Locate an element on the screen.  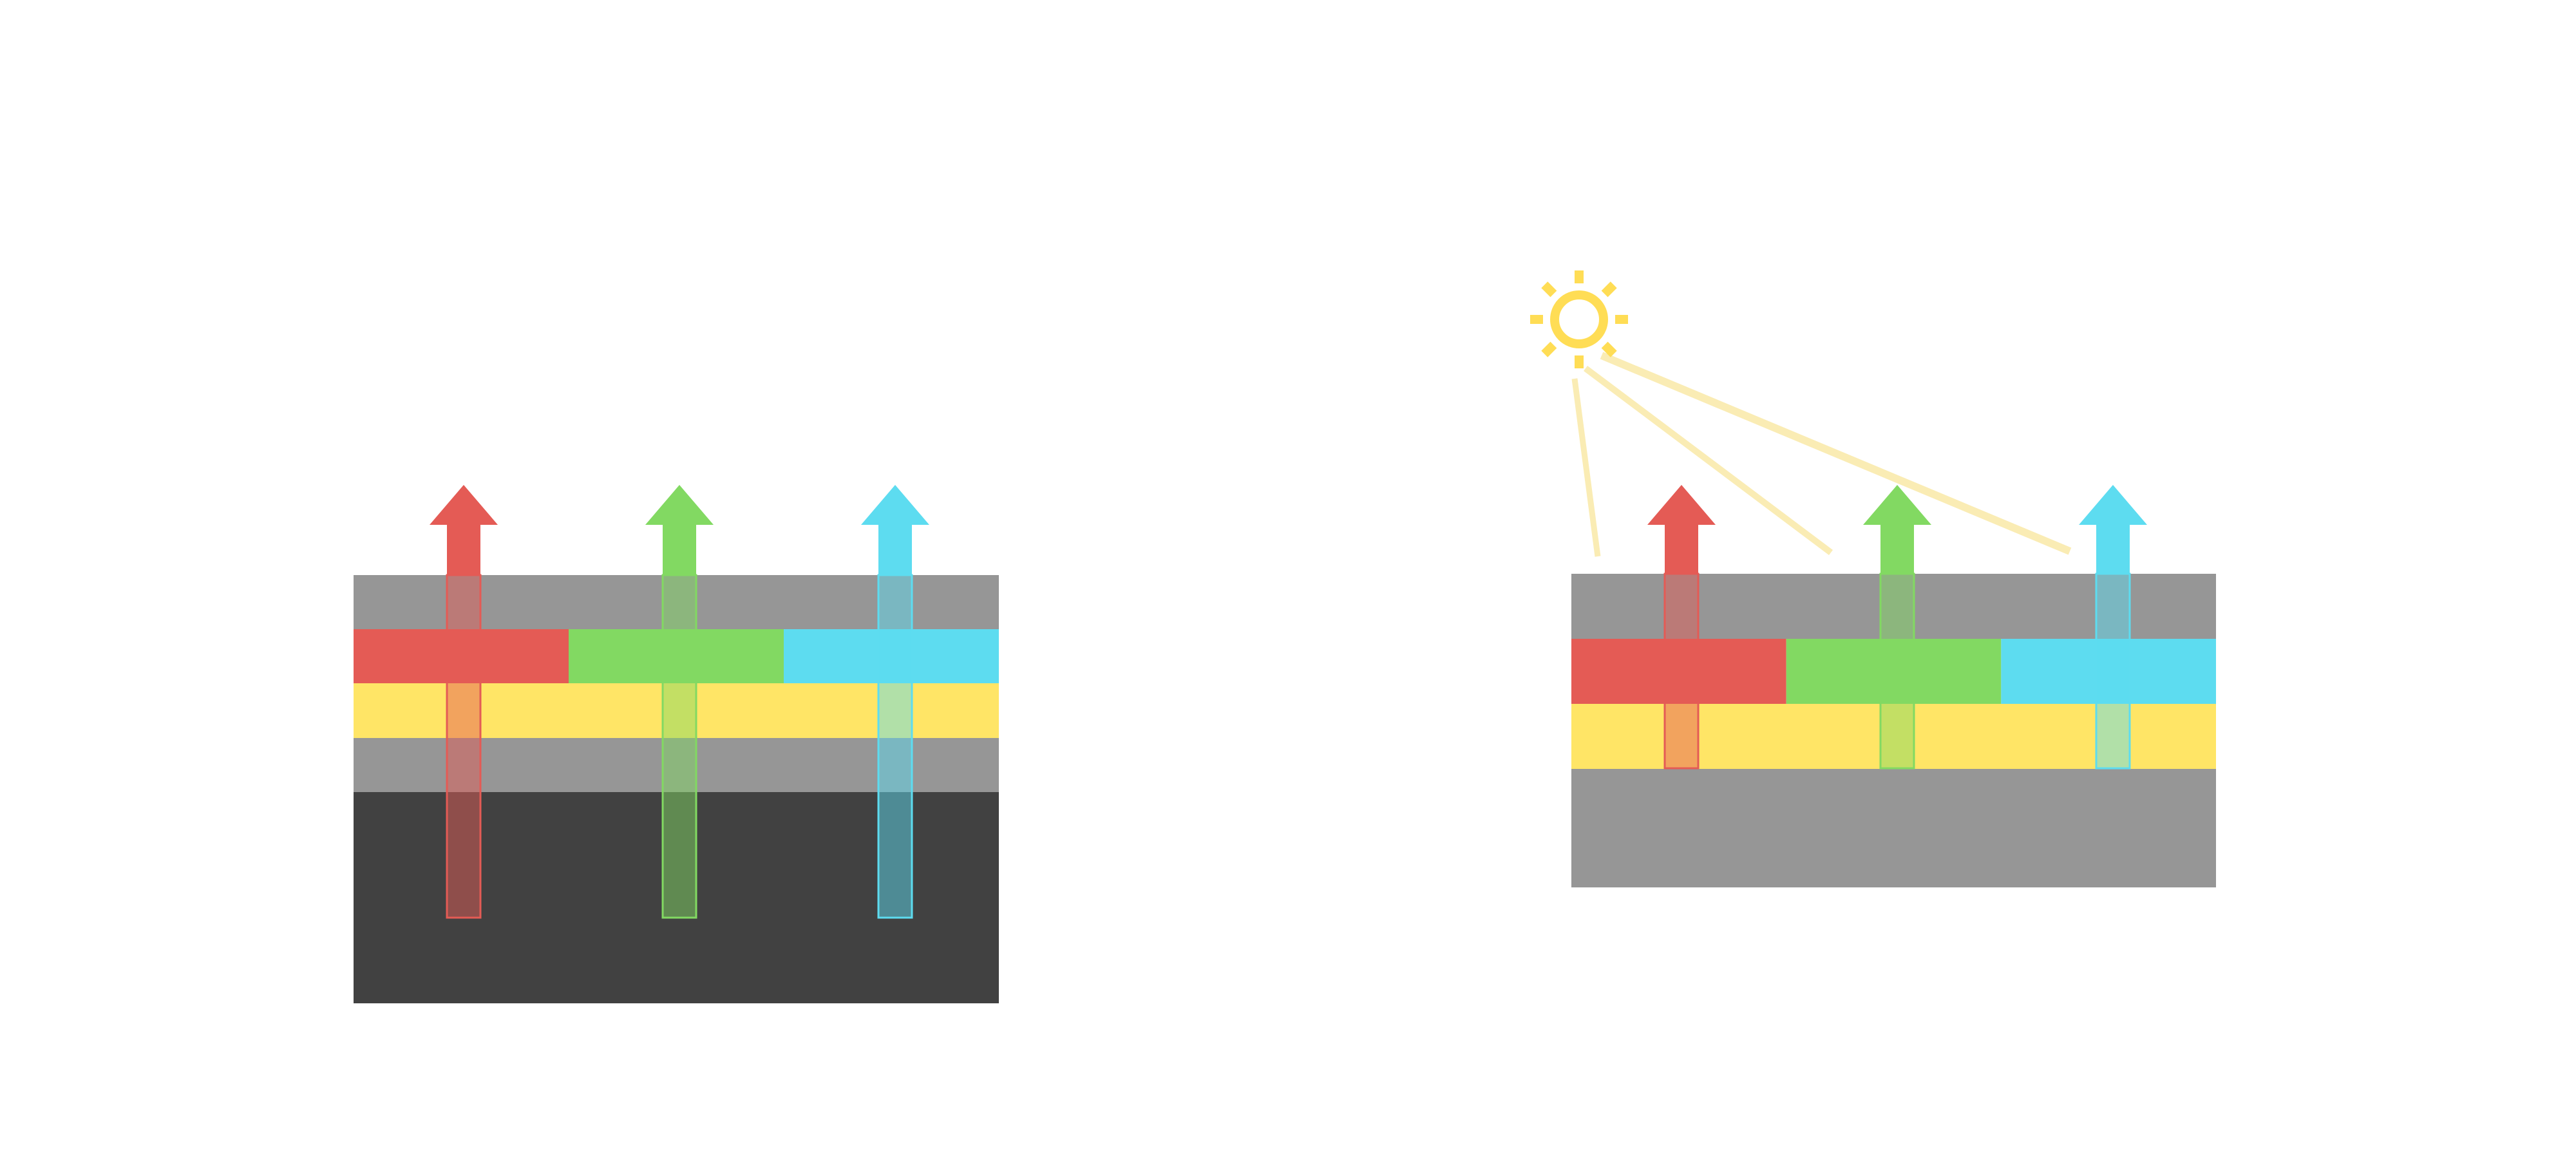
sun-rays is located at coordinates (1579, 319).